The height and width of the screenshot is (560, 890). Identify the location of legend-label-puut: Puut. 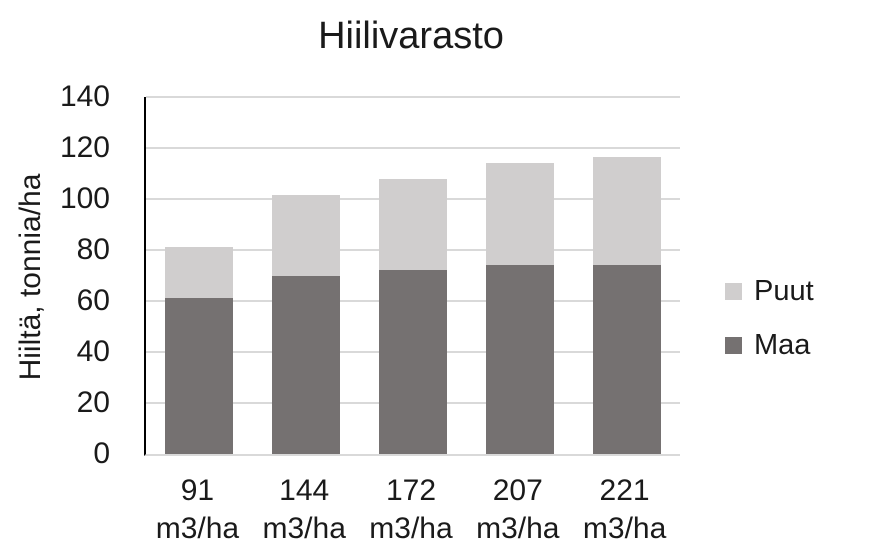
(784, 290).